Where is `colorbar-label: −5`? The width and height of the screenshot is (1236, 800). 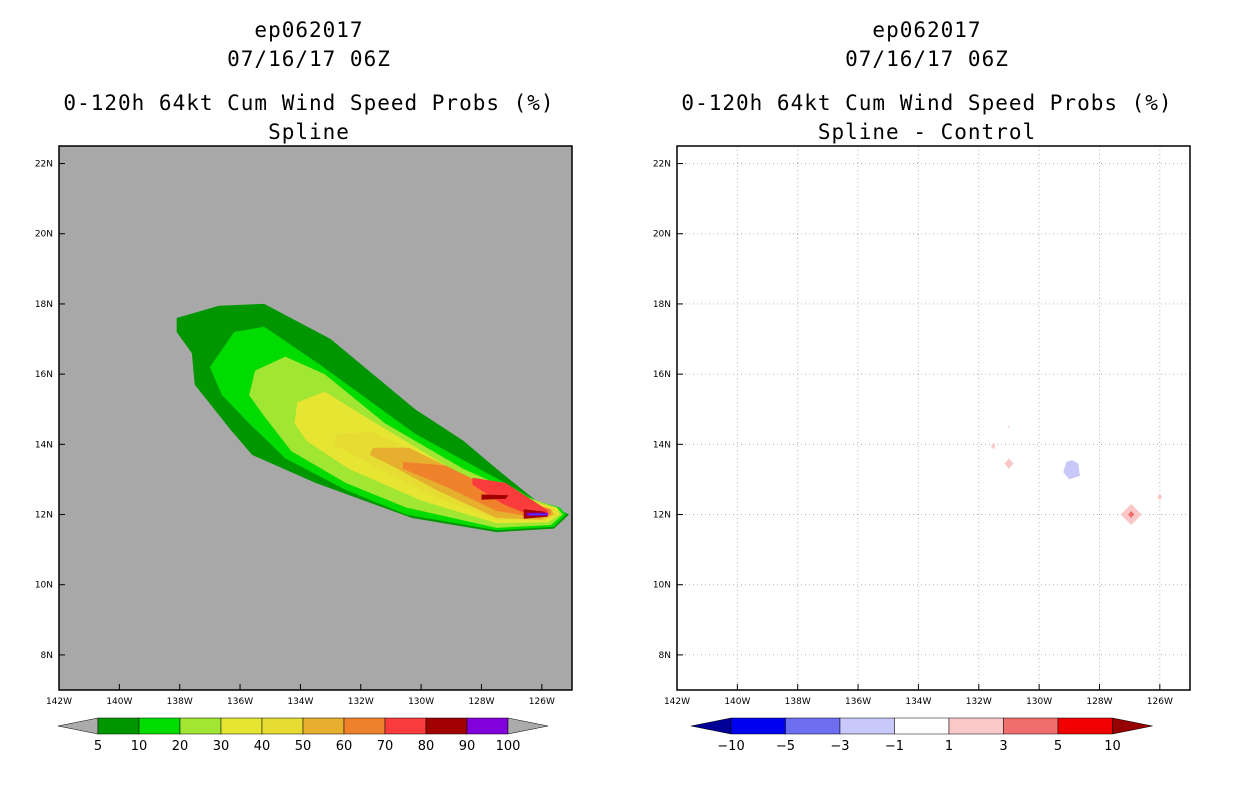
colorbar-label: −5 is located at coordinates (785, 746).